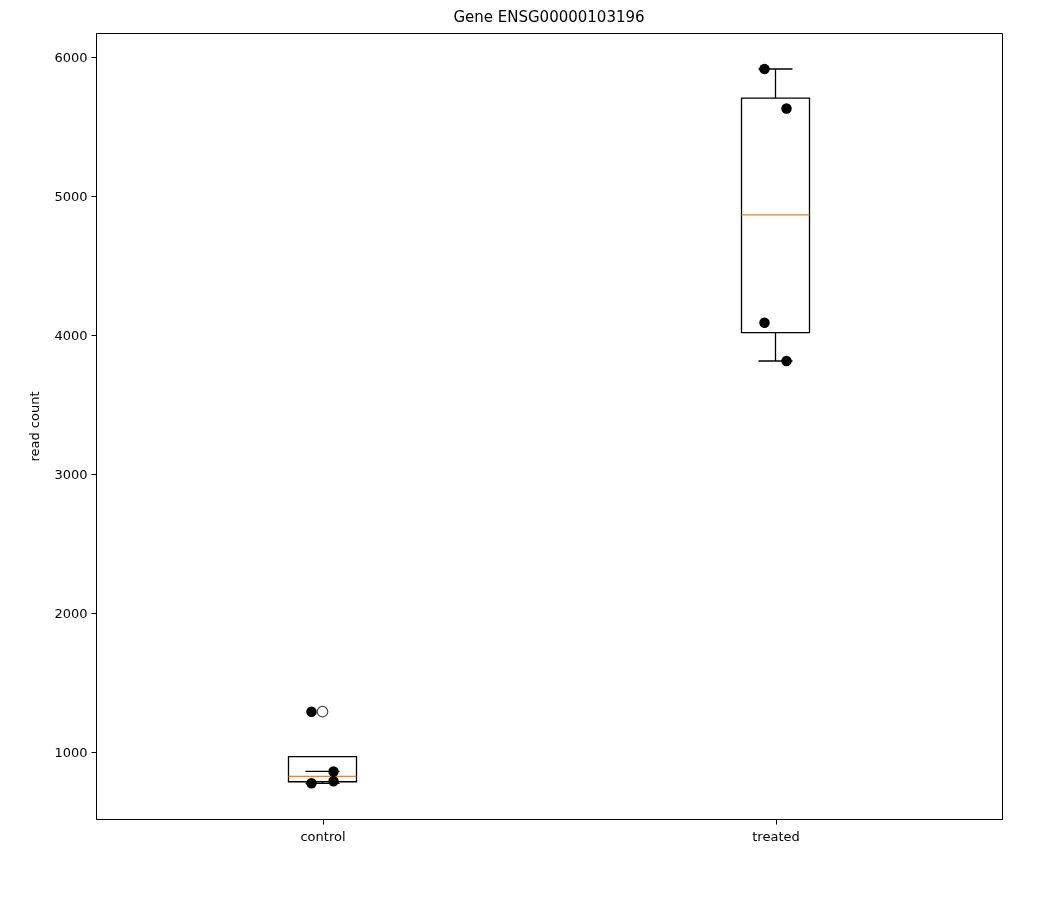 The height and width of the screenshot is (900, 1050). What do you see at coordinates (71, 196) in the screenshot?
I see `y-tick-label: 5000` at bounding box center [71, 196].